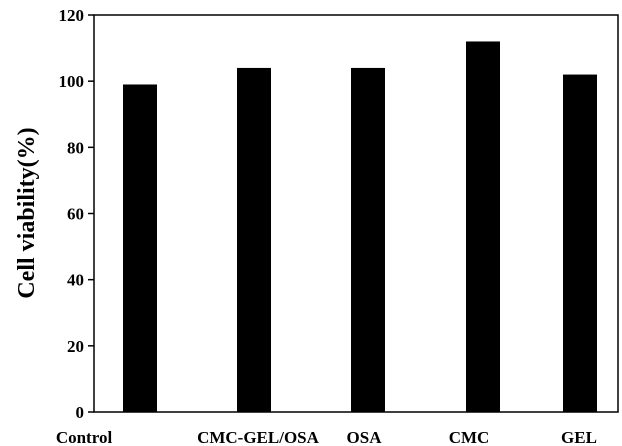 The image size is (622, 446). What do you see at coordinates (258, 437) in the screenshot?
I see `x-category-label: CMC-GEL/OSA` at bounding box center [258, 437].